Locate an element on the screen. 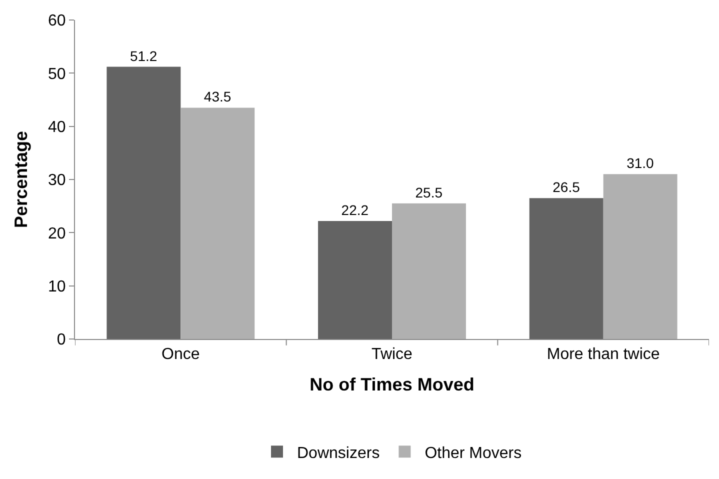 This screenshot has width=719, height=479. data-label: 25.5 is located at coordinates (429, 192).